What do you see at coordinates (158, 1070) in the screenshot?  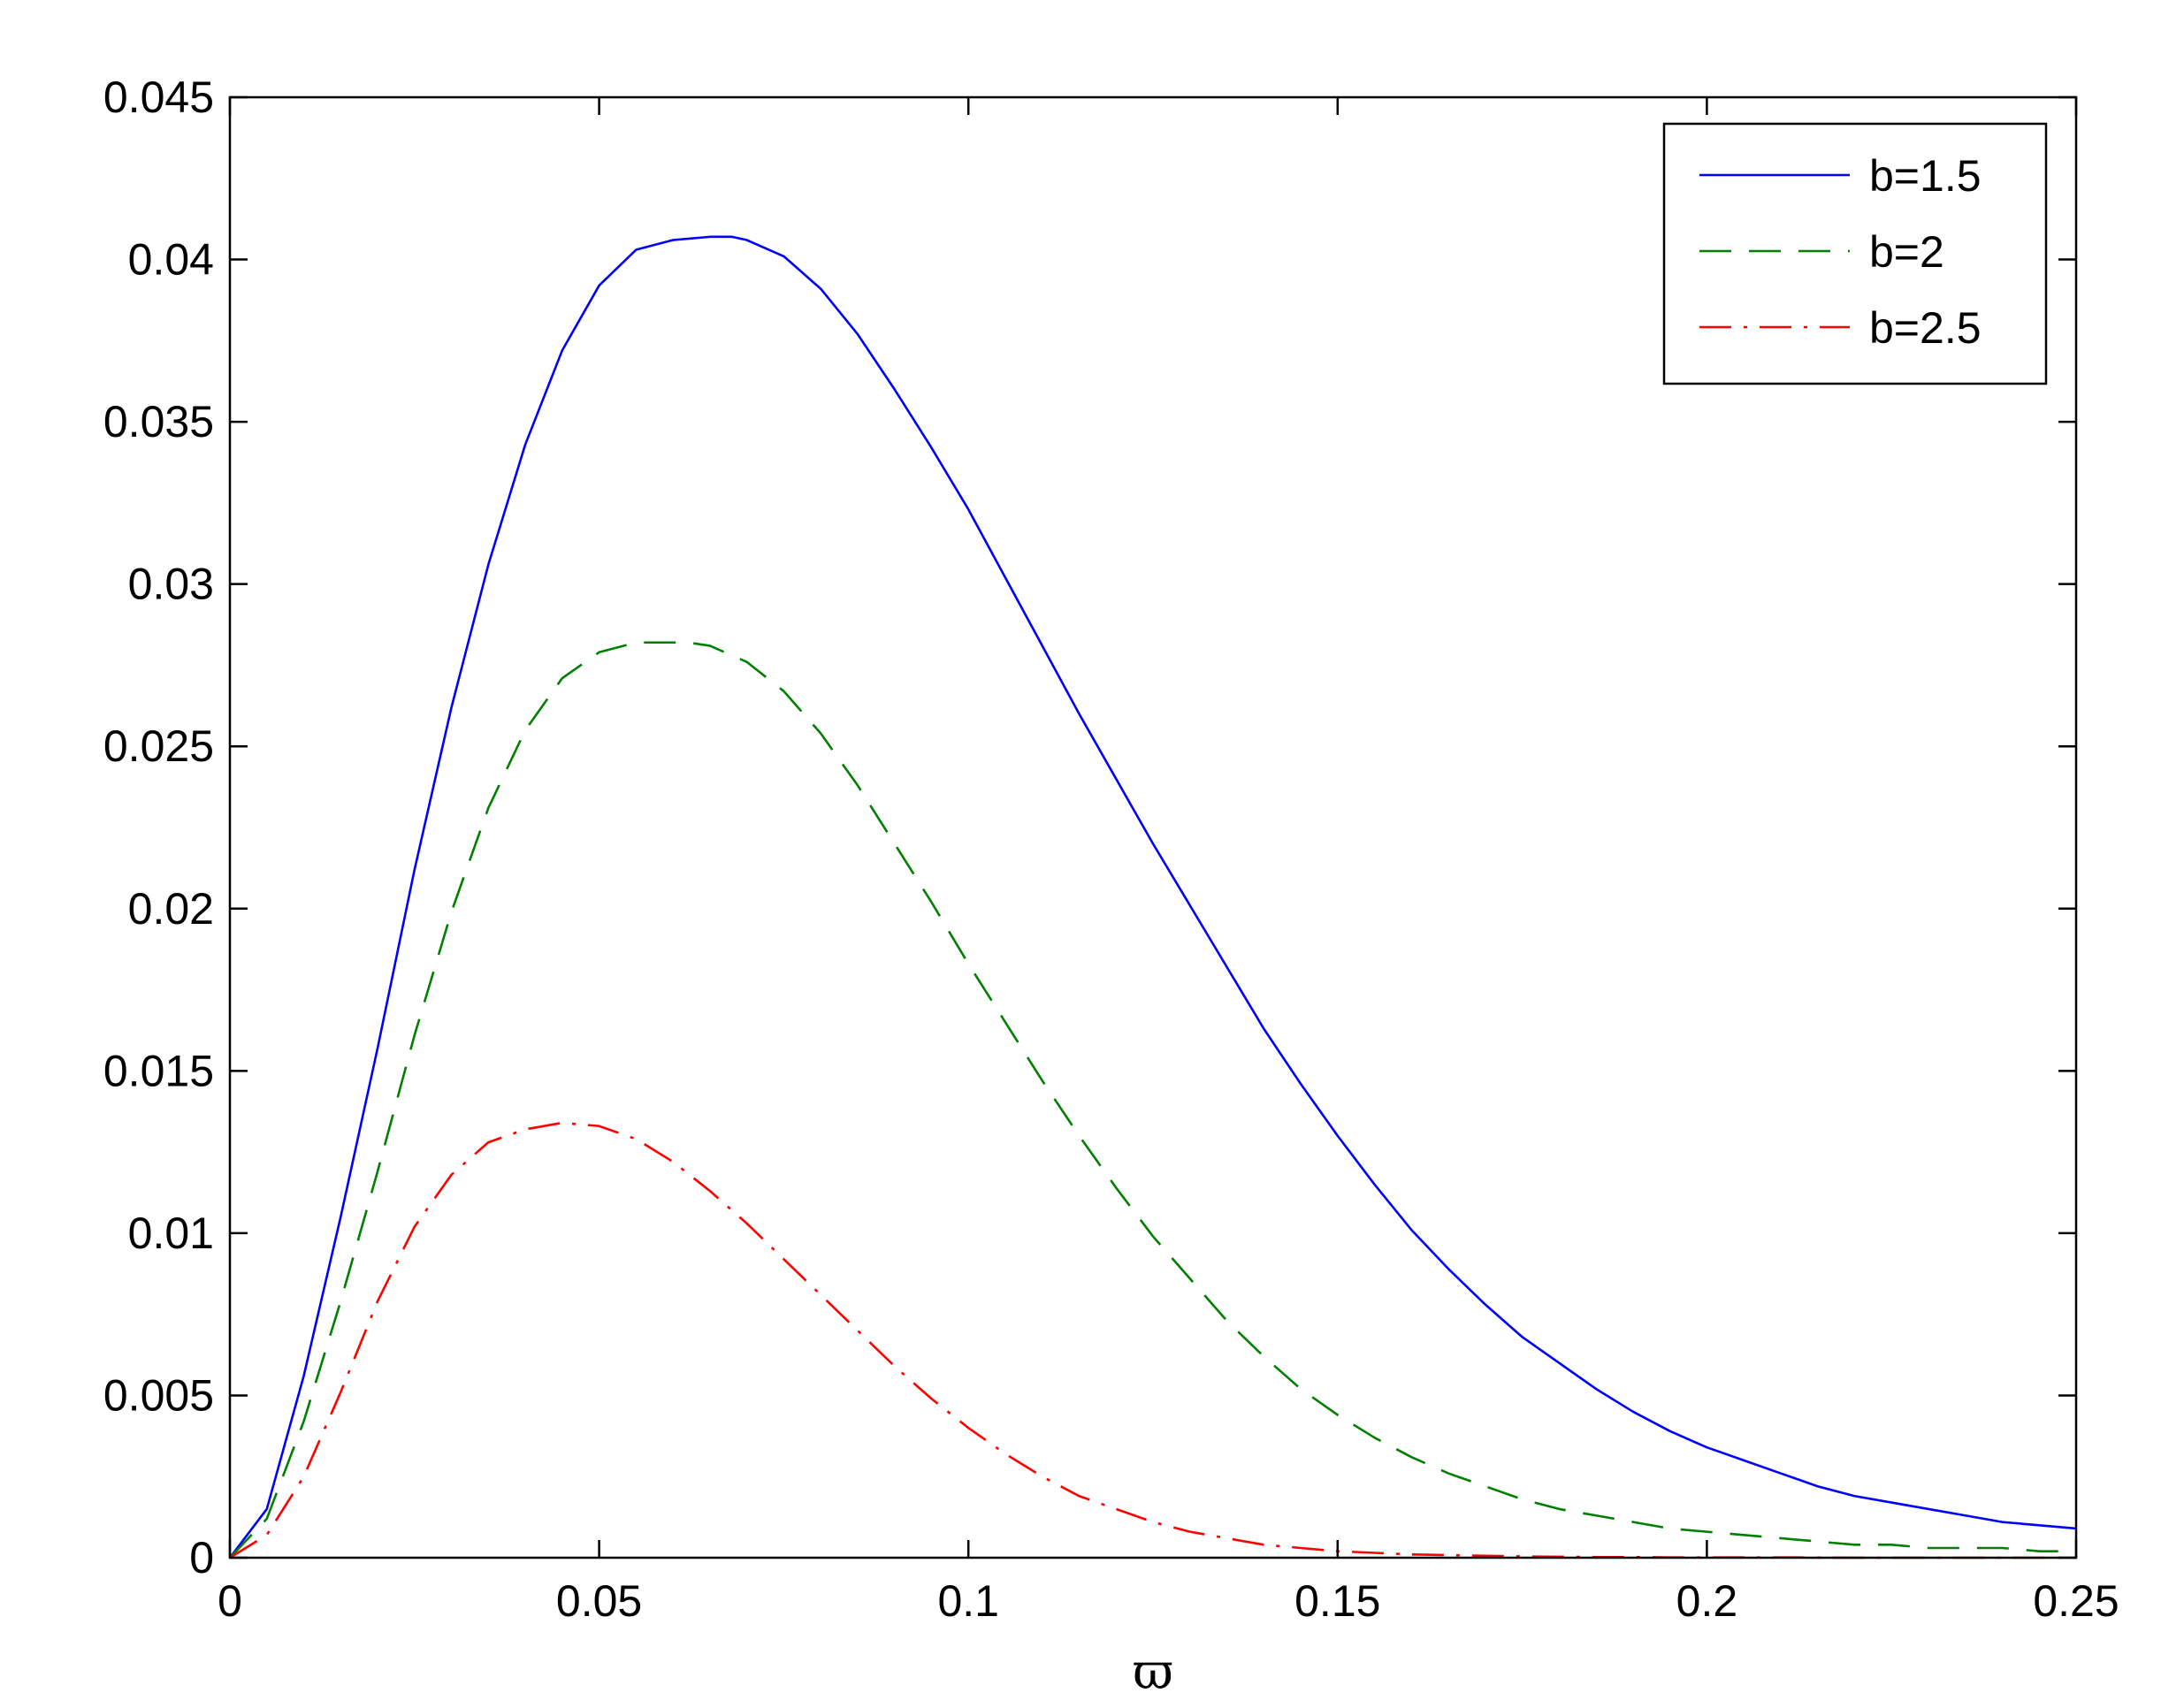 I see `y-tick-label: 0.015` at bounding box center [158, 1070].